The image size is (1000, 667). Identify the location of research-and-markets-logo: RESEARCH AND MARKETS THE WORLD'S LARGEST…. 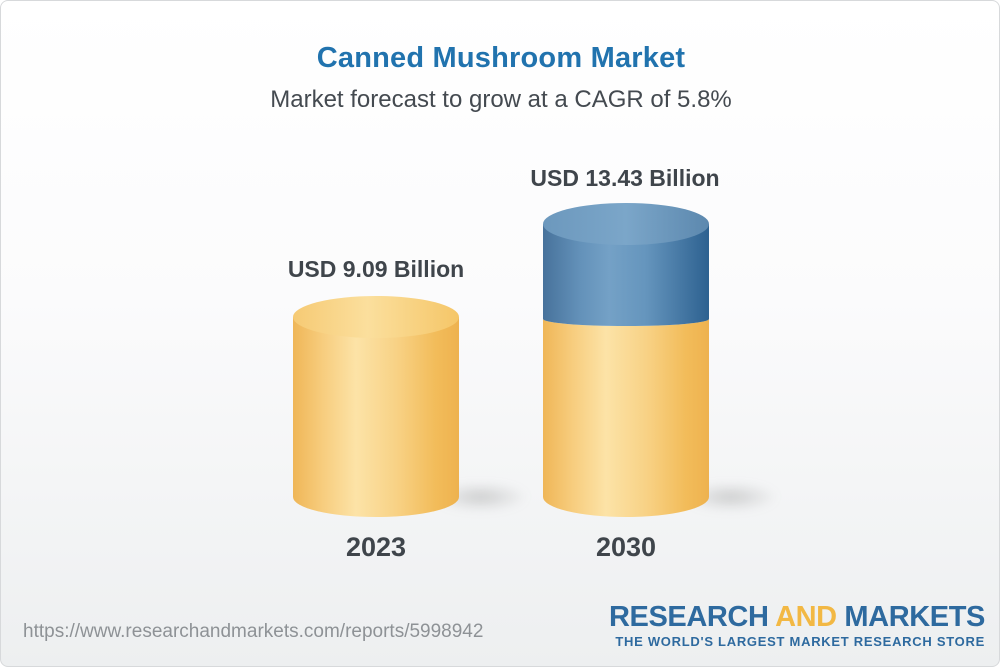
(797, 626).